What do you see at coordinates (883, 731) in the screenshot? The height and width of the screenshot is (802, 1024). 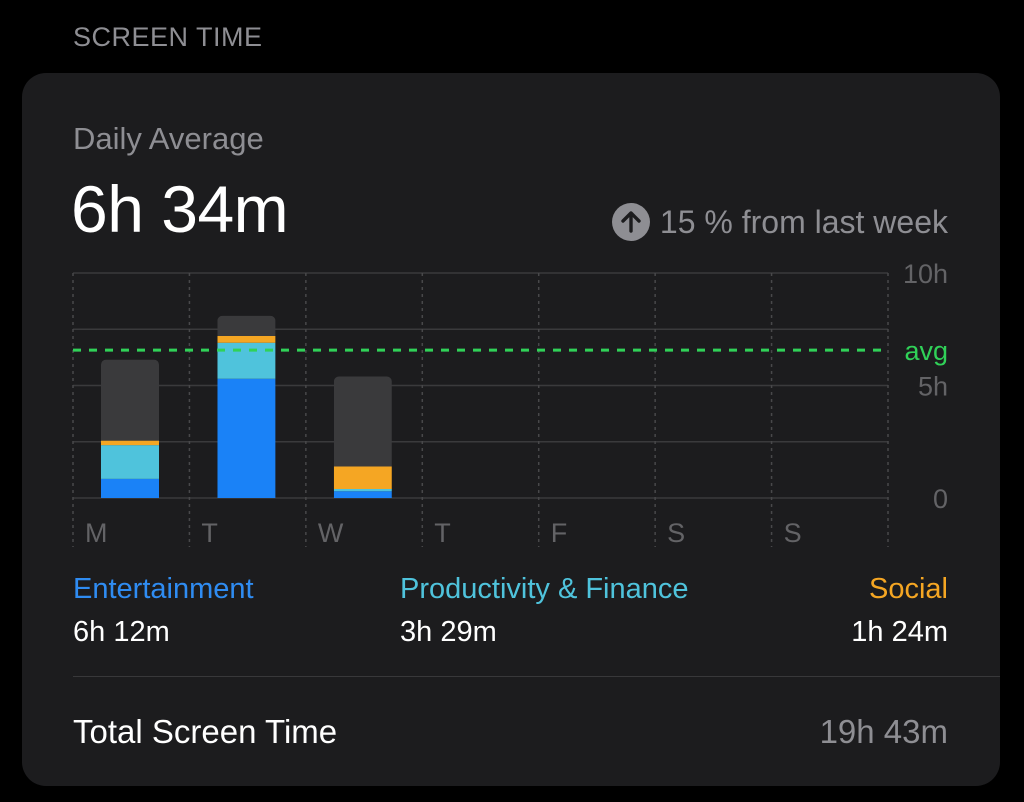 I see `total-screen-time-value: 19h 43m` at bounding box center [883, 731].